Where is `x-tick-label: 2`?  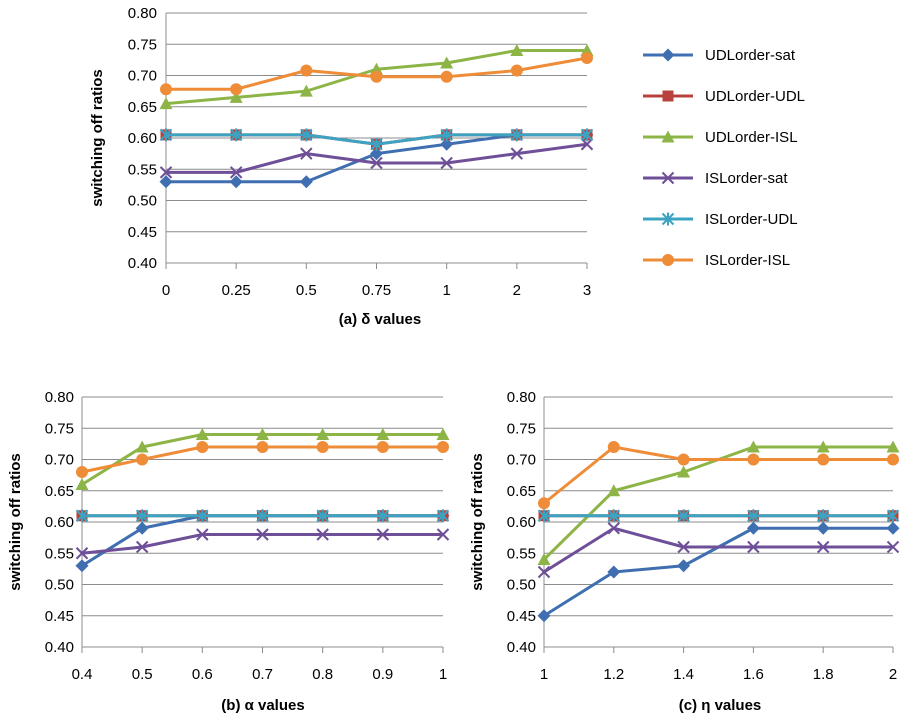
x-tick-label: 2 is located at coordinates (893, 674).